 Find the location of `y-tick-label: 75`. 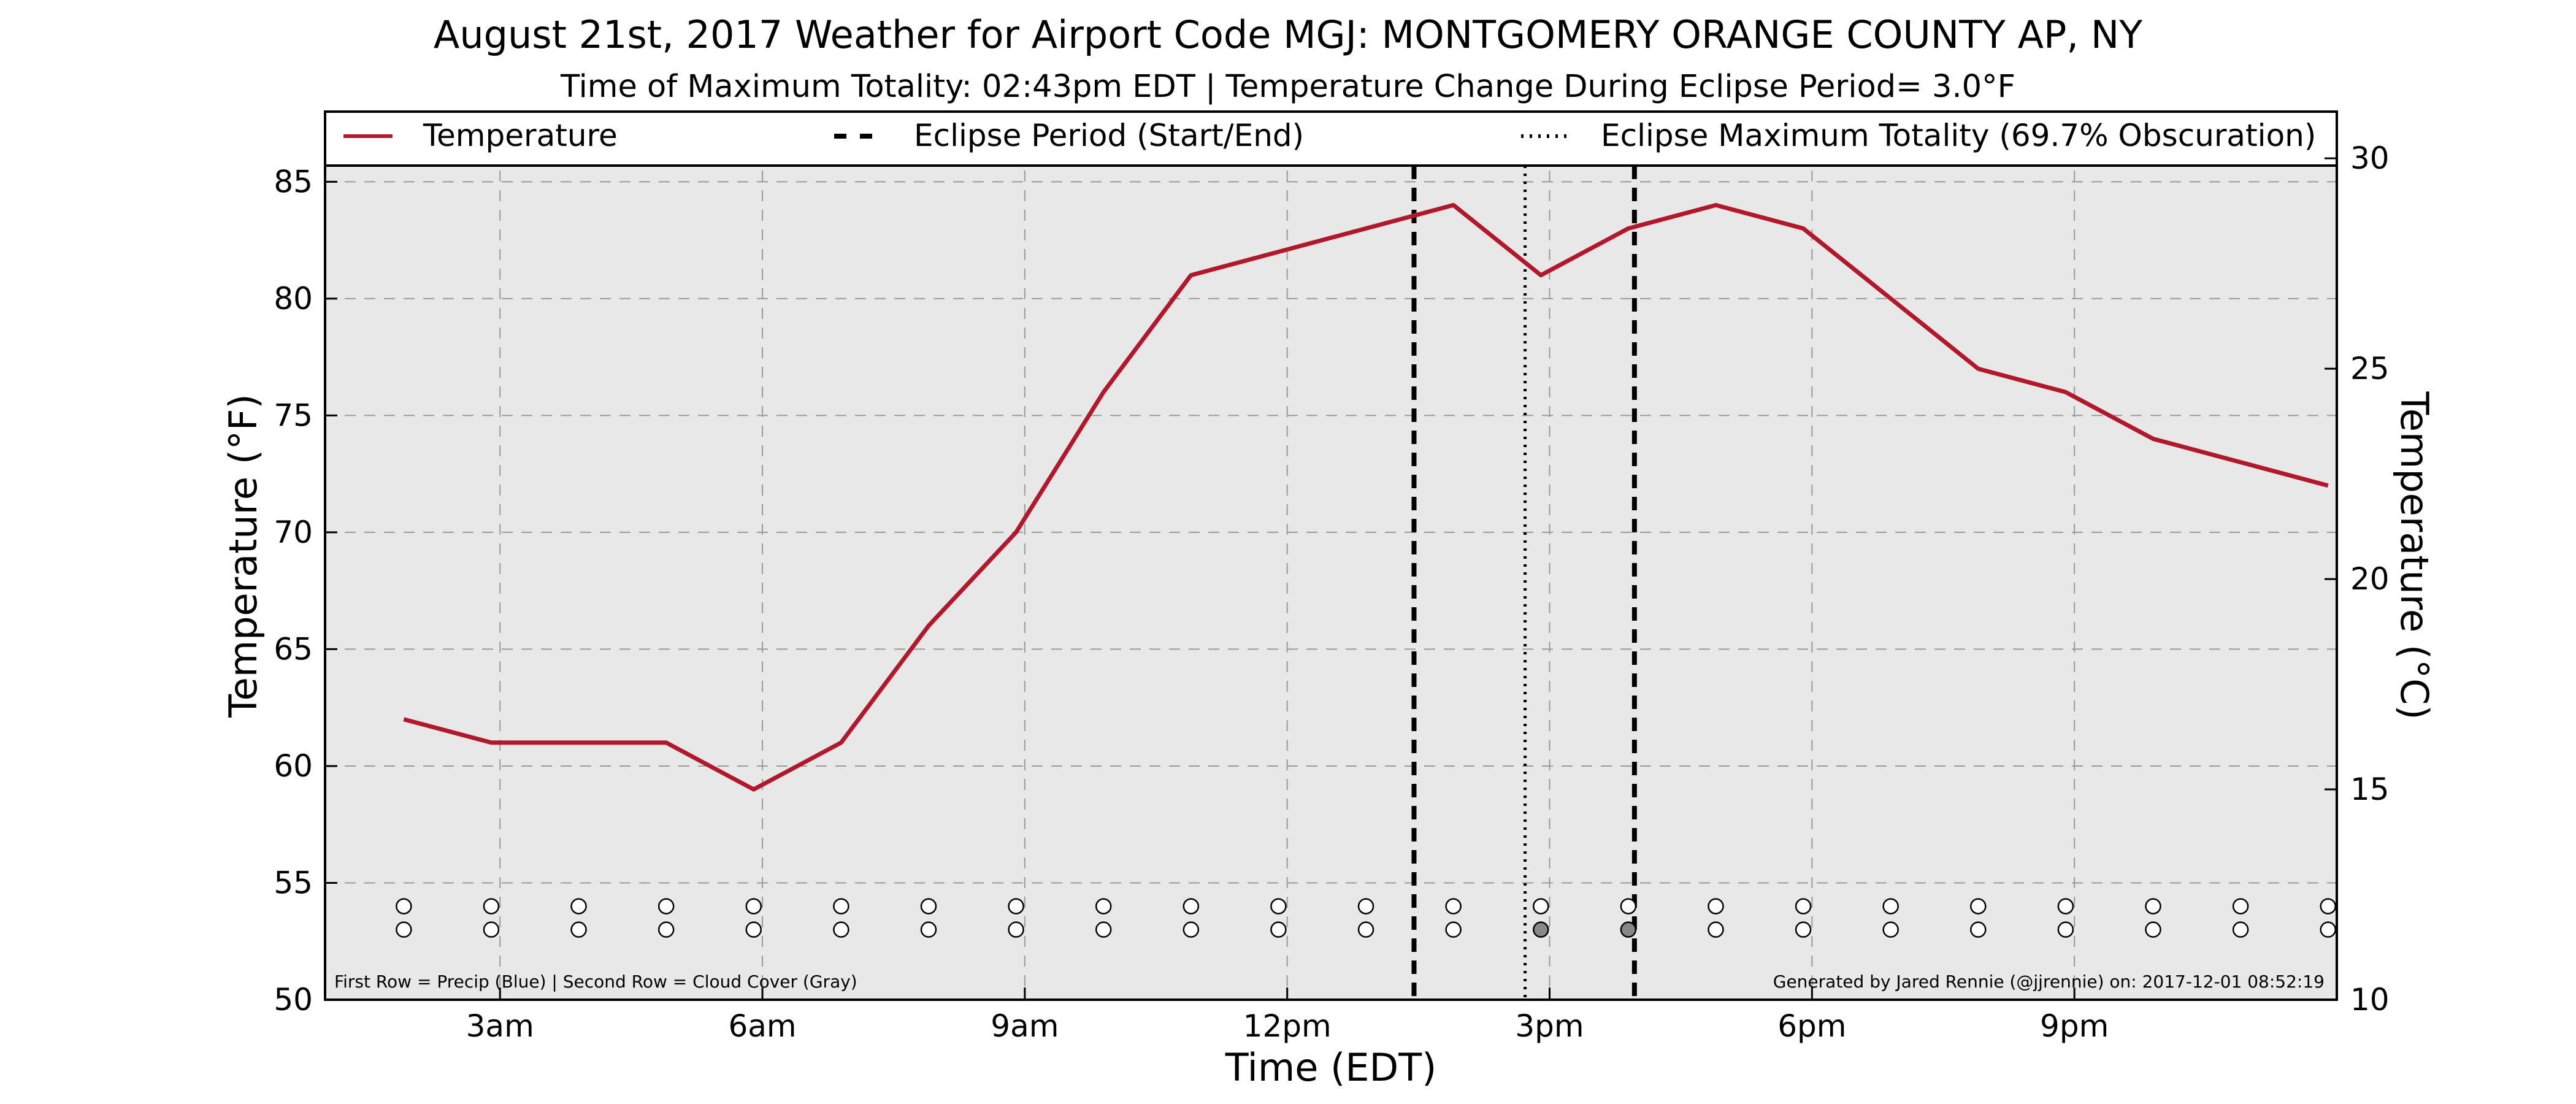

y-tick-label: 75 is located at coordinates (293, 415).